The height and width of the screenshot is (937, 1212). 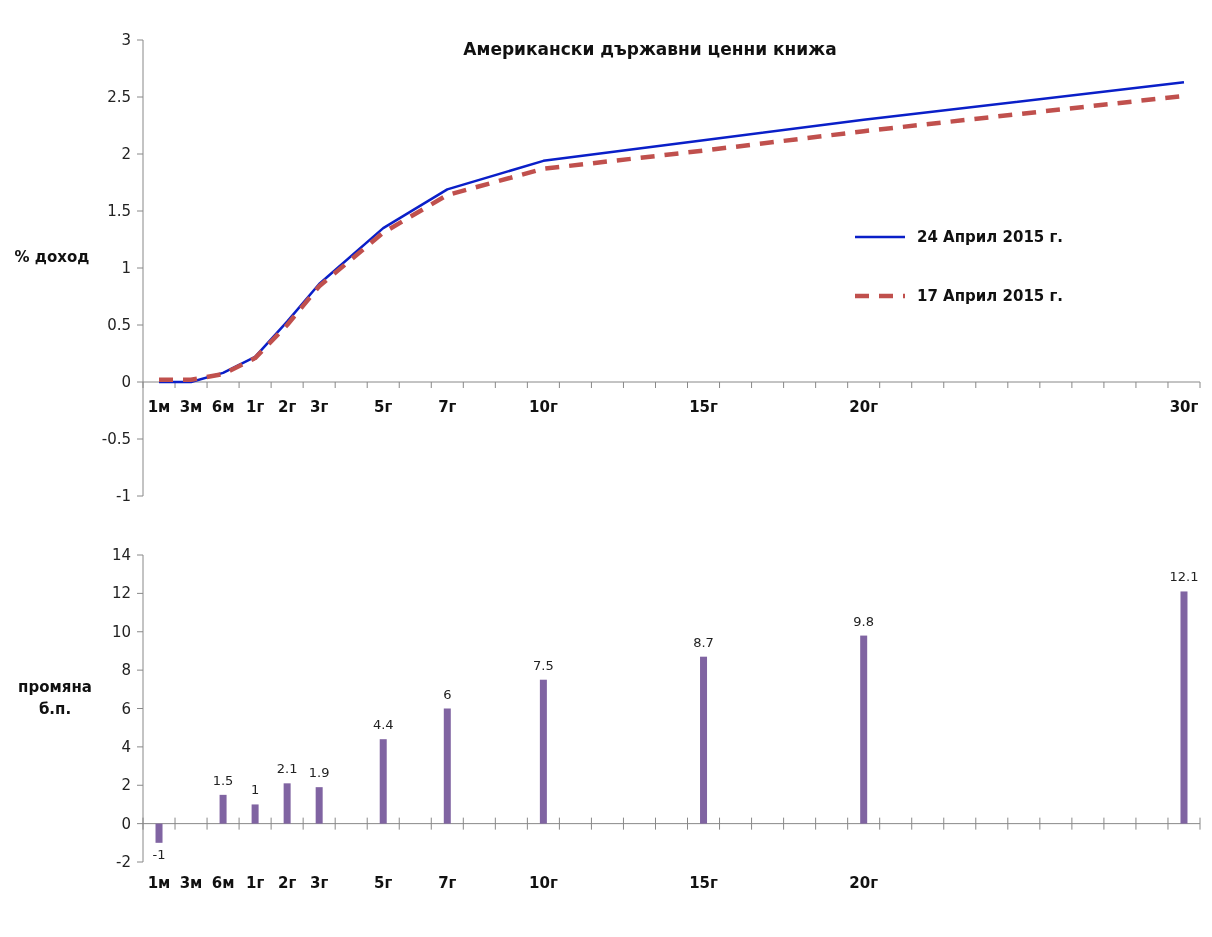 I want to click on y-axis-title: % доход, so click(x=52, y=257).